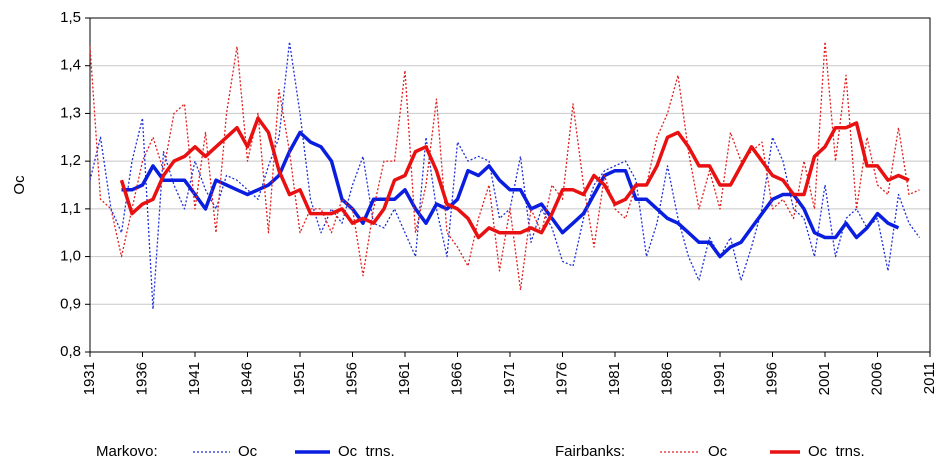 The width and height of the screenshot is (942, 471). What do you see at coordinates (127, 451) in the screenshot?
I see `legend-group-label: Markovo:` at bounding box center [127, 451].